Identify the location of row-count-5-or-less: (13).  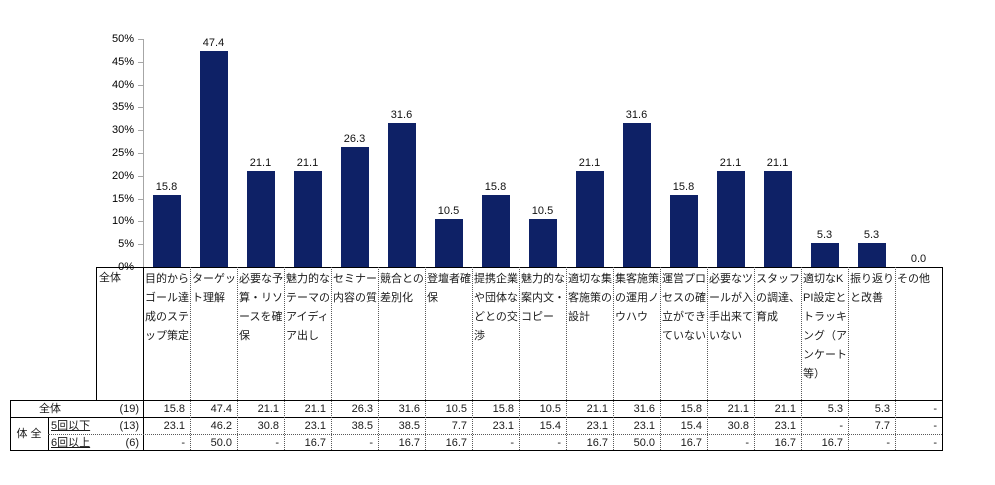
(129, 426).